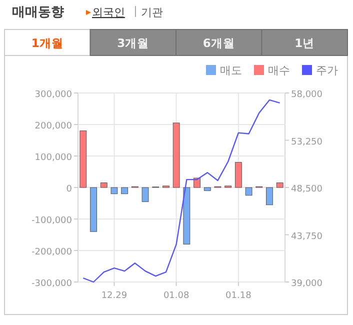 The image size is (353, 325). I want to click on x-tick-label: 12.29, so click(114, 296).